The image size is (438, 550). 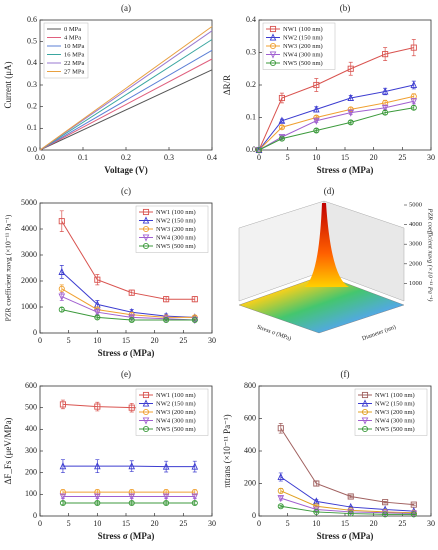 I want to click on panel-label: (d), so click(x=329, y=191).